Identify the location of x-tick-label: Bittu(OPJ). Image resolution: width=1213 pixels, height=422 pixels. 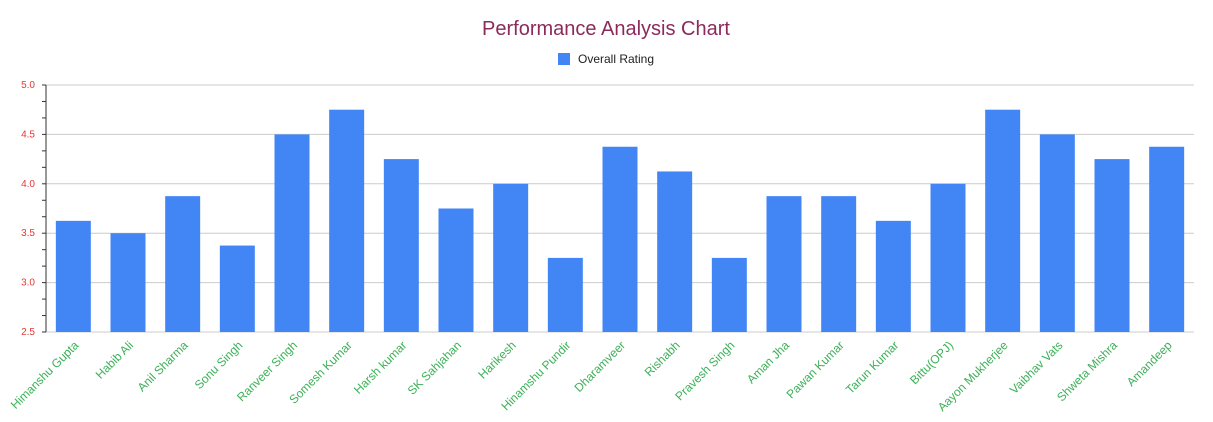
(931, 362).